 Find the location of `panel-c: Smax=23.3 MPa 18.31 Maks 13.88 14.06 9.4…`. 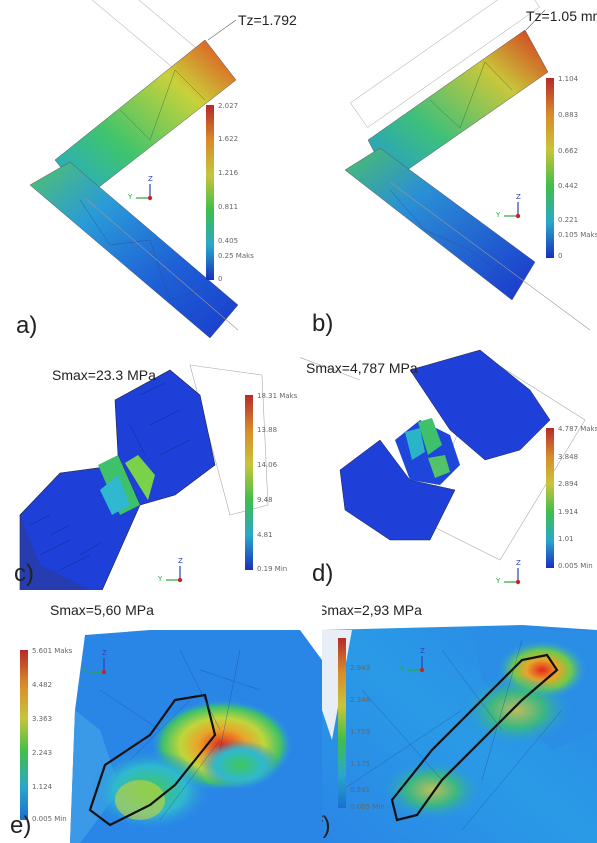

panel-c: Smax=23.3 MPa 18.31 Maks 13.88 14.06 9.4… is located at coordinates (150, 472).